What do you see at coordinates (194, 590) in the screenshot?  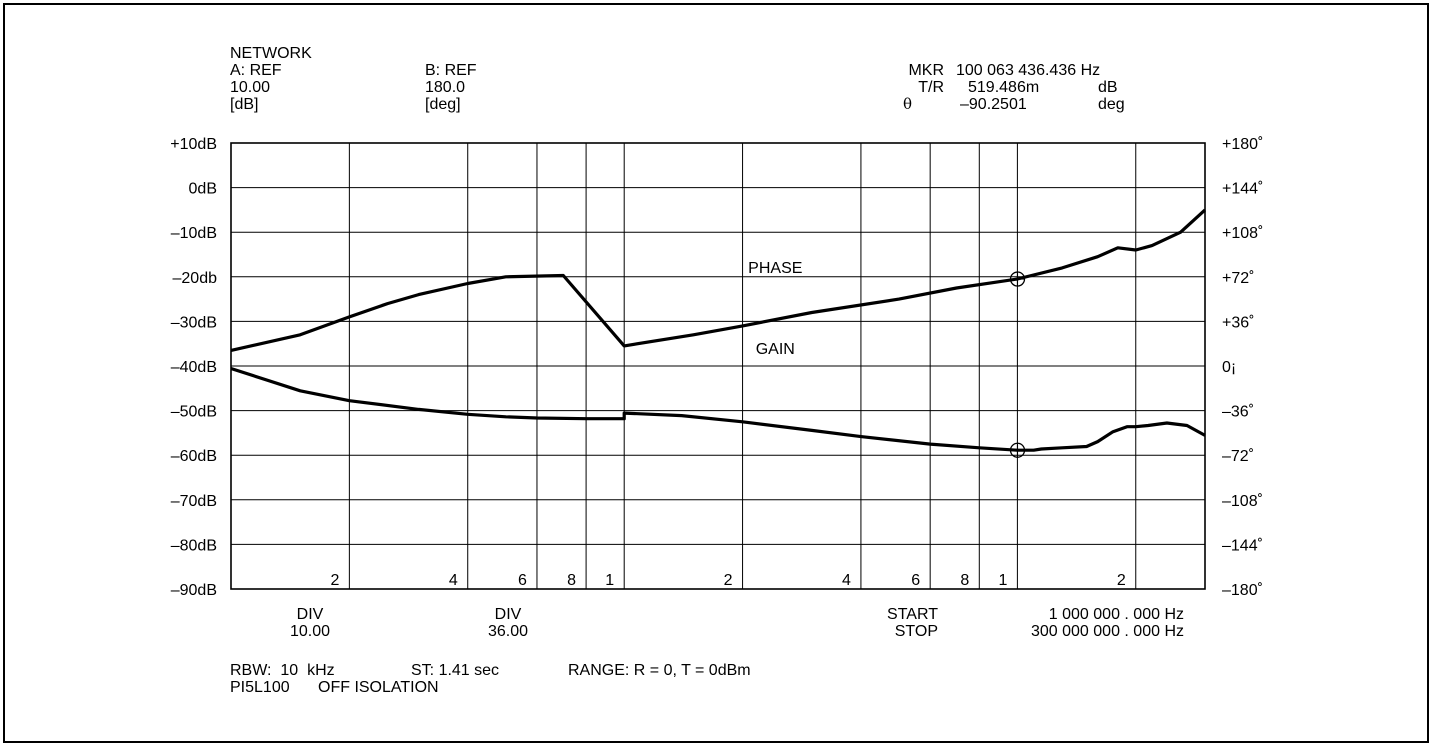 I see `left-tick-label: –90dB` at bounding box center [194, 590].